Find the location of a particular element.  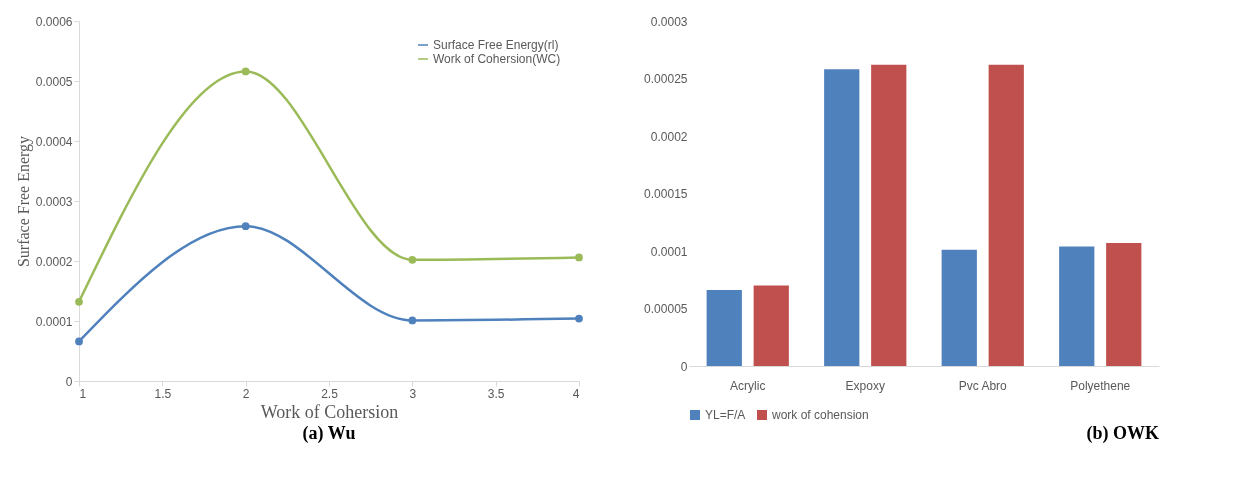

x-axis-title: Work of Cohersion is located at coordinates (329, 411).